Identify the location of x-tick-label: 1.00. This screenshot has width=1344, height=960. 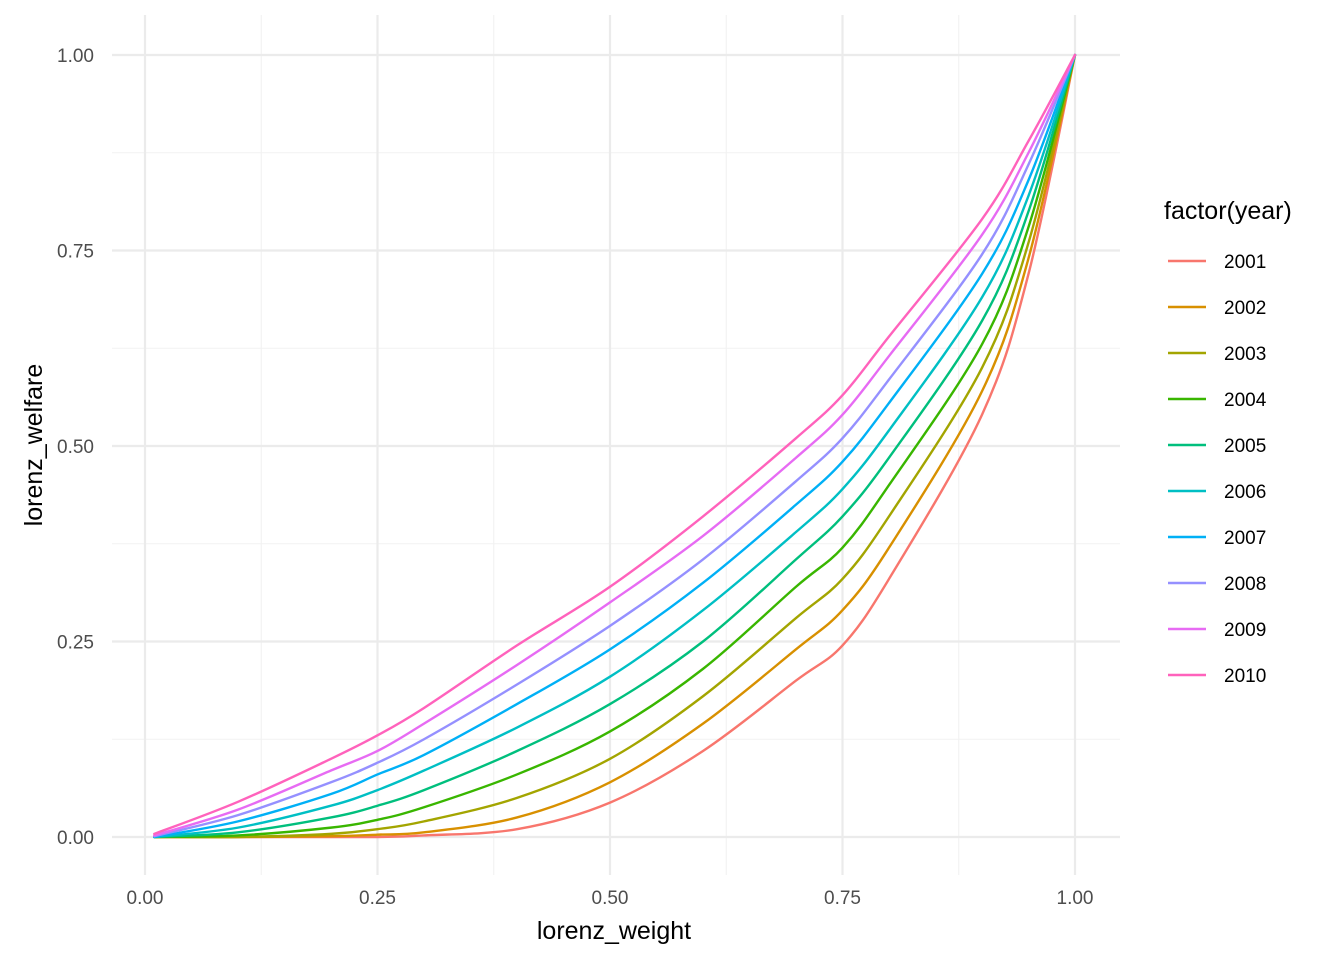
(1075, 898).